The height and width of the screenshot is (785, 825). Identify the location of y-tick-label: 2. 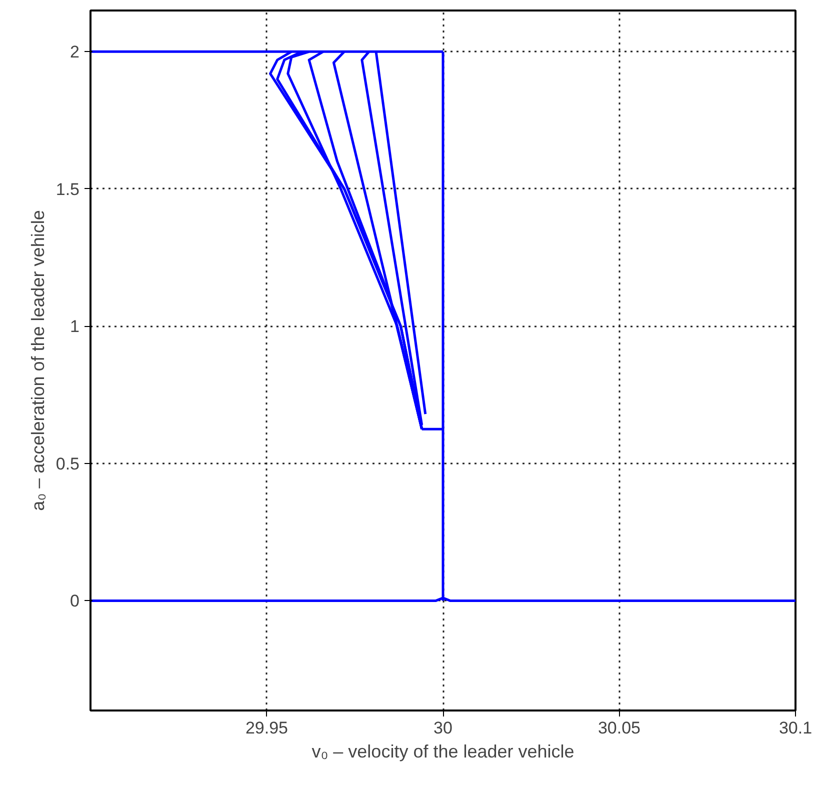
(75, 52).